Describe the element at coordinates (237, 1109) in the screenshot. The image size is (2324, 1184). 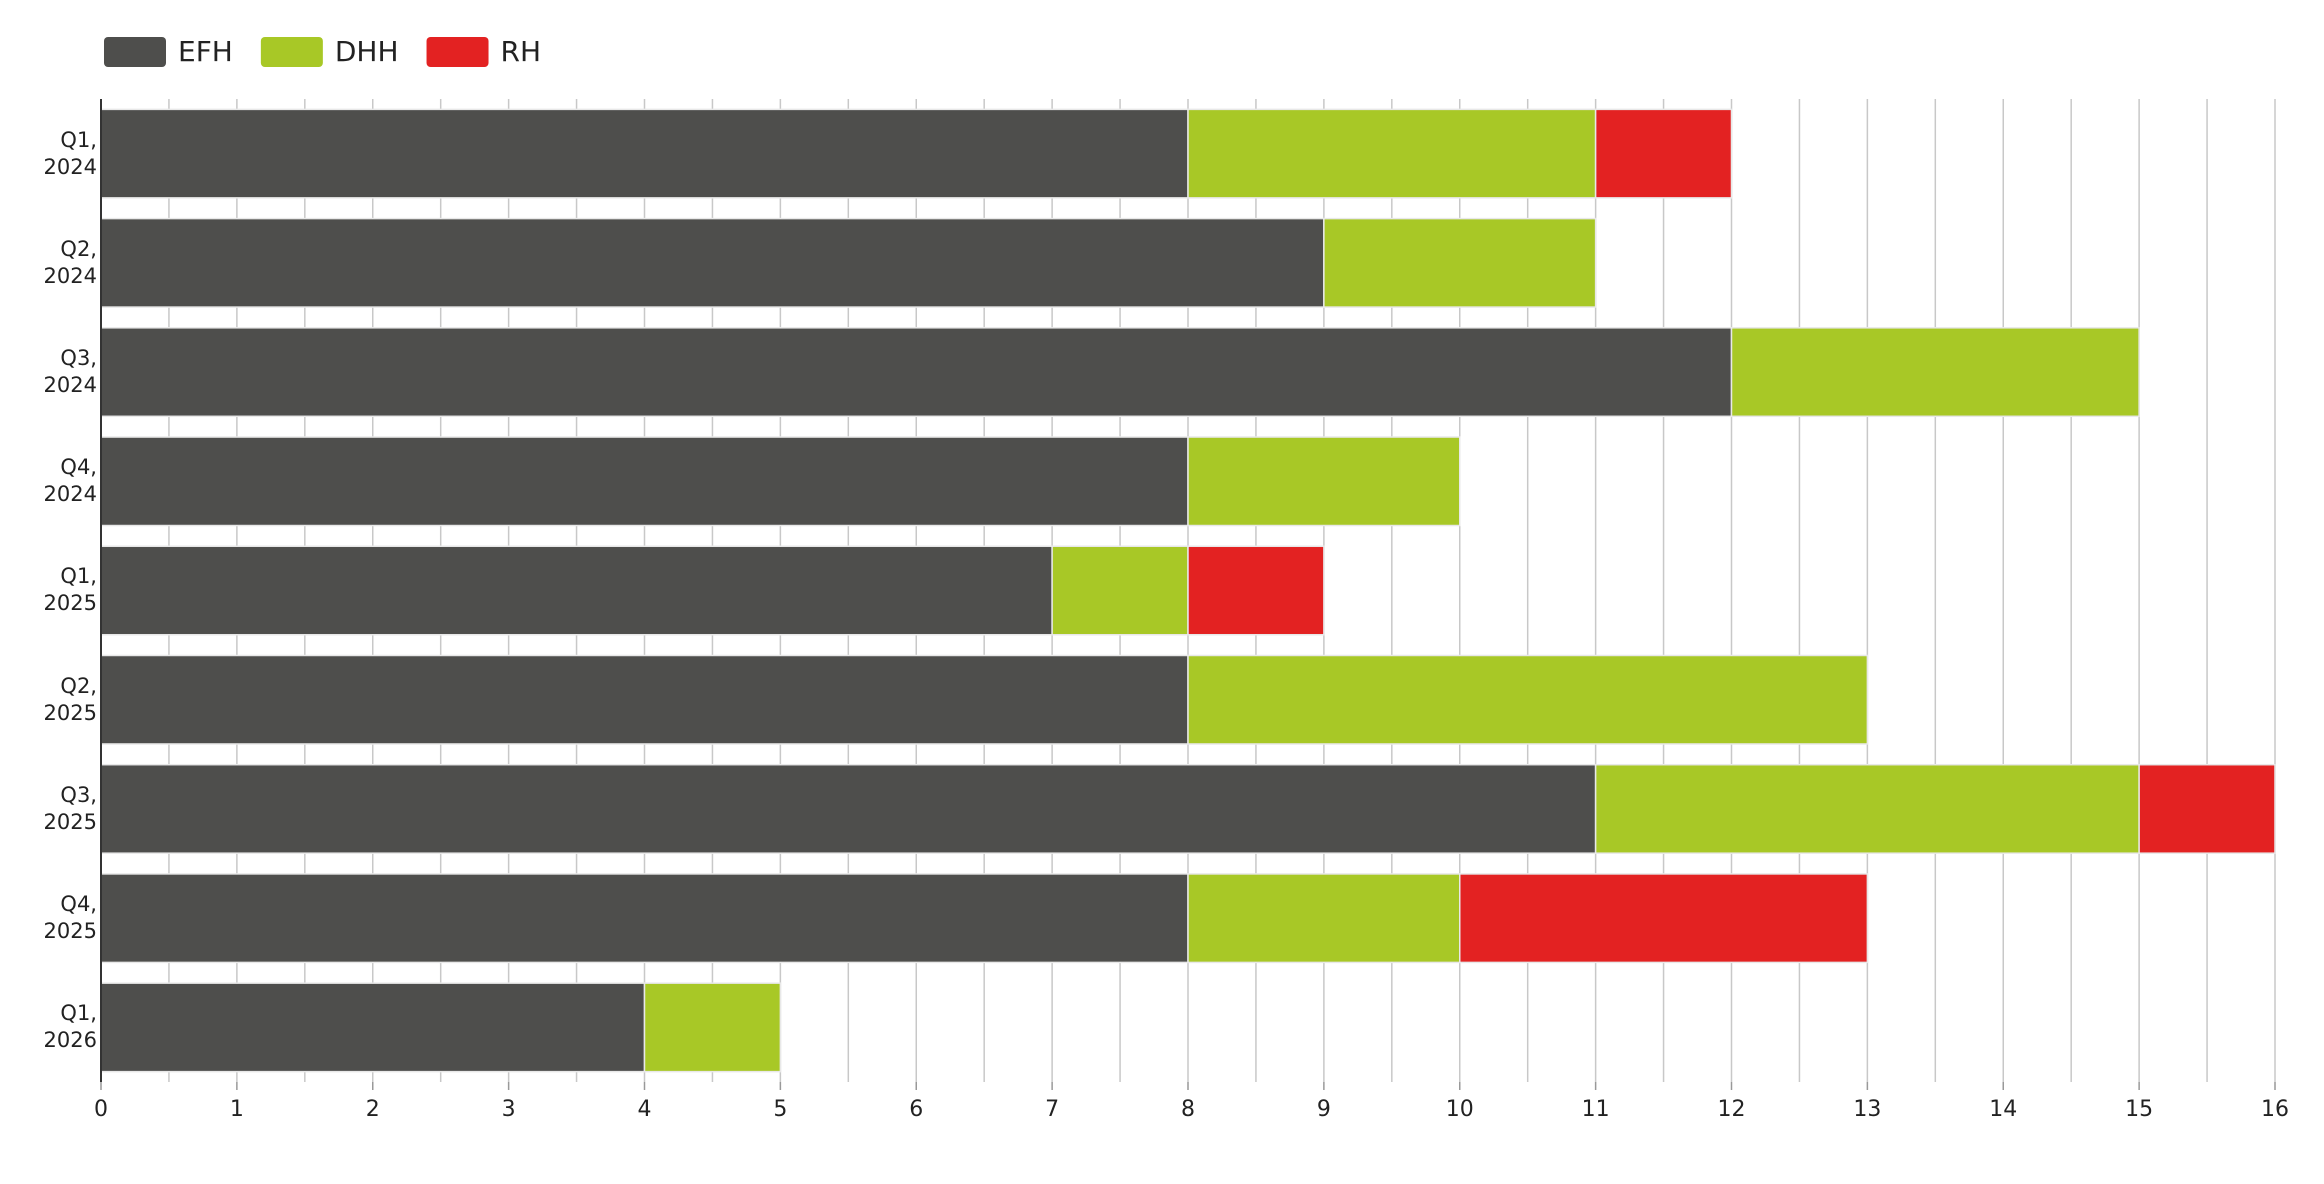
I see `x-tick-label: 1` at that location.